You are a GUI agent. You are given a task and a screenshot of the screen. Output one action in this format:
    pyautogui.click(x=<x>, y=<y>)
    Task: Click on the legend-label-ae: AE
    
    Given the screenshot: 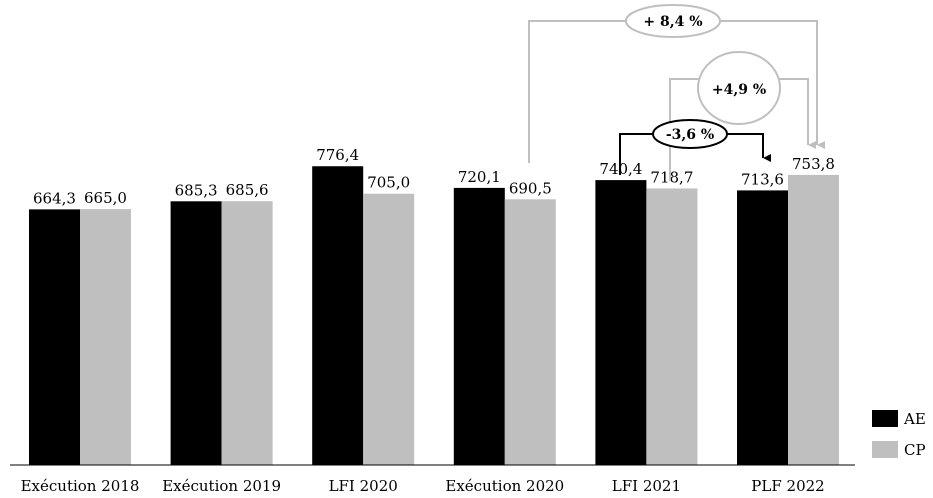 What is the action you would take?
    pyautogui.click(x=914, y=419)
    